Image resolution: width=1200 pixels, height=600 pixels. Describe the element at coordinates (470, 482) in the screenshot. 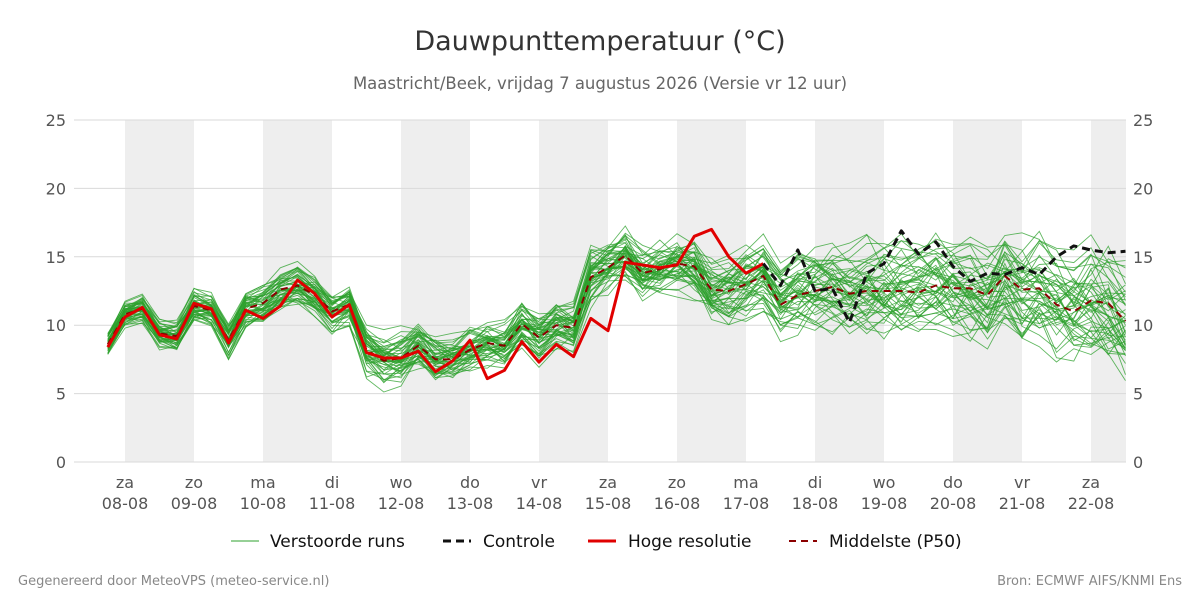

I see `x-tick-day-5: do` at that location.